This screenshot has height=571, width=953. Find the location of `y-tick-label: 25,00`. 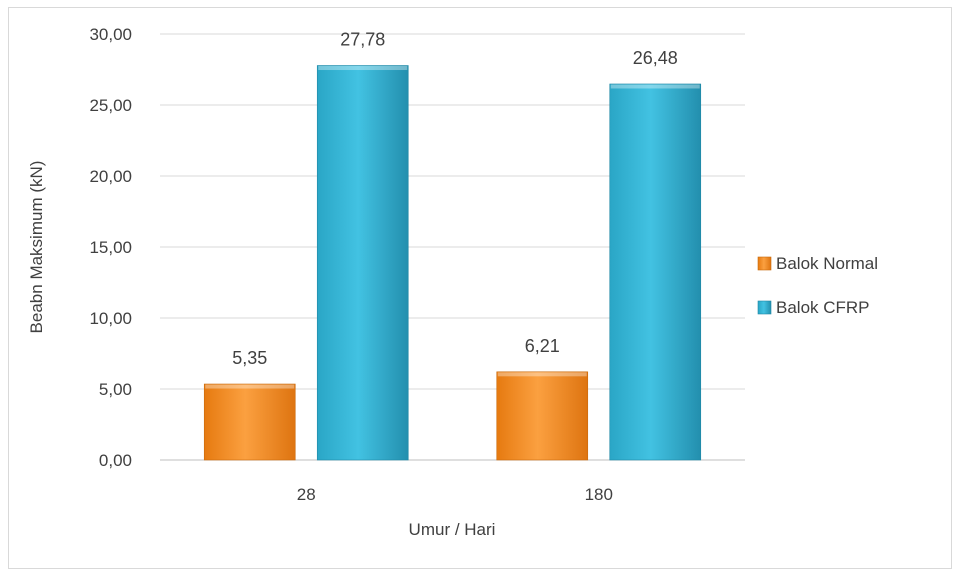

y-tick-label: 25,00 is located at coordinates (110, 105).